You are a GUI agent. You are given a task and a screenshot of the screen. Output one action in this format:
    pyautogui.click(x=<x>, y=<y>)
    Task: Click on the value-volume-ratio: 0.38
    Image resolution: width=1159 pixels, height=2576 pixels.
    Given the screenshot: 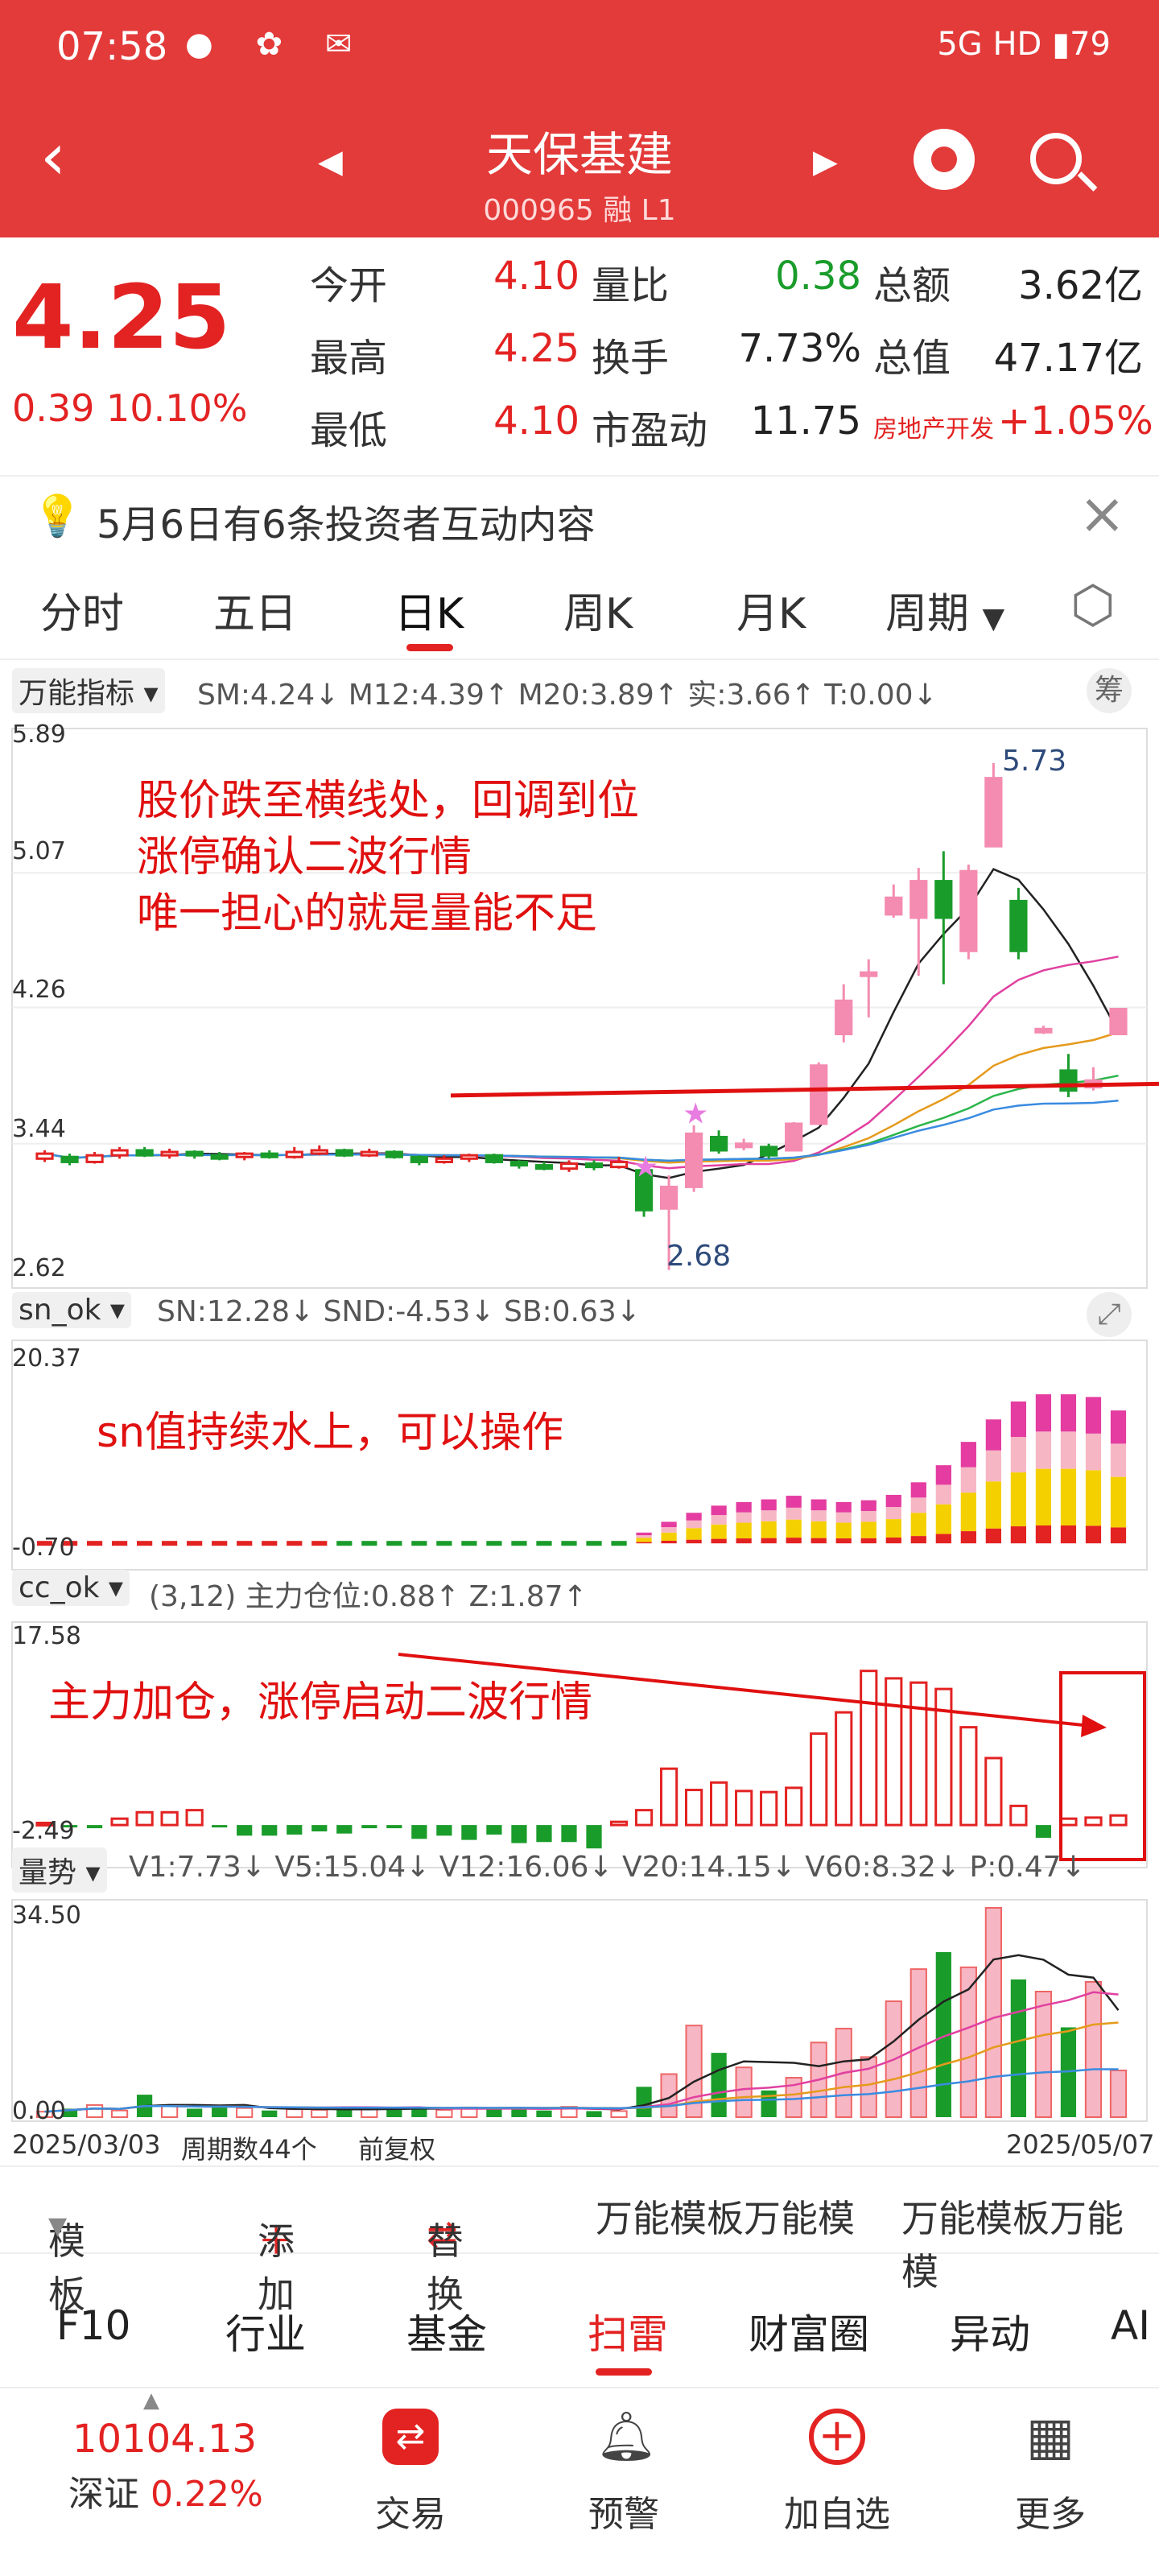 What is the action you would take?
    pyautogui.click(x=818, y=276)
    